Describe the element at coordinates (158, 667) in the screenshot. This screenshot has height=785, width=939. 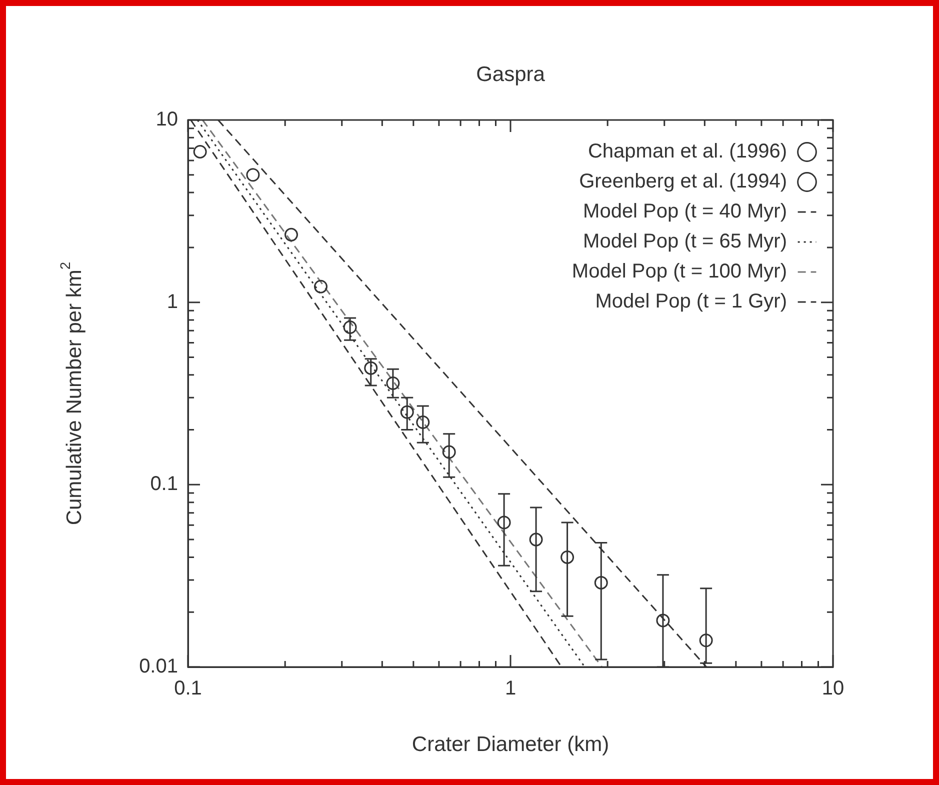
I see `y-tick-label: 0.01` at that location.